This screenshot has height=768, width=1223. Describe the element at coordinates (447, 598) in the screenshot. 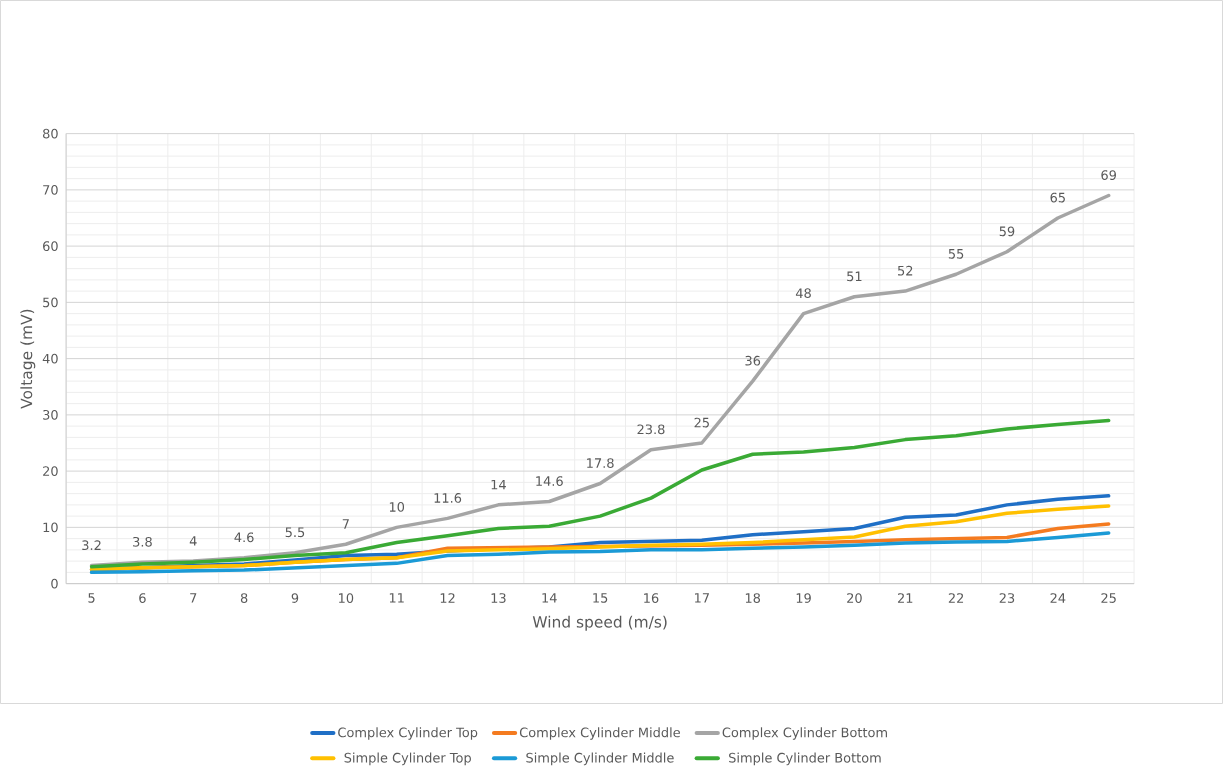

I see `x-tick-label: 12` at that location.